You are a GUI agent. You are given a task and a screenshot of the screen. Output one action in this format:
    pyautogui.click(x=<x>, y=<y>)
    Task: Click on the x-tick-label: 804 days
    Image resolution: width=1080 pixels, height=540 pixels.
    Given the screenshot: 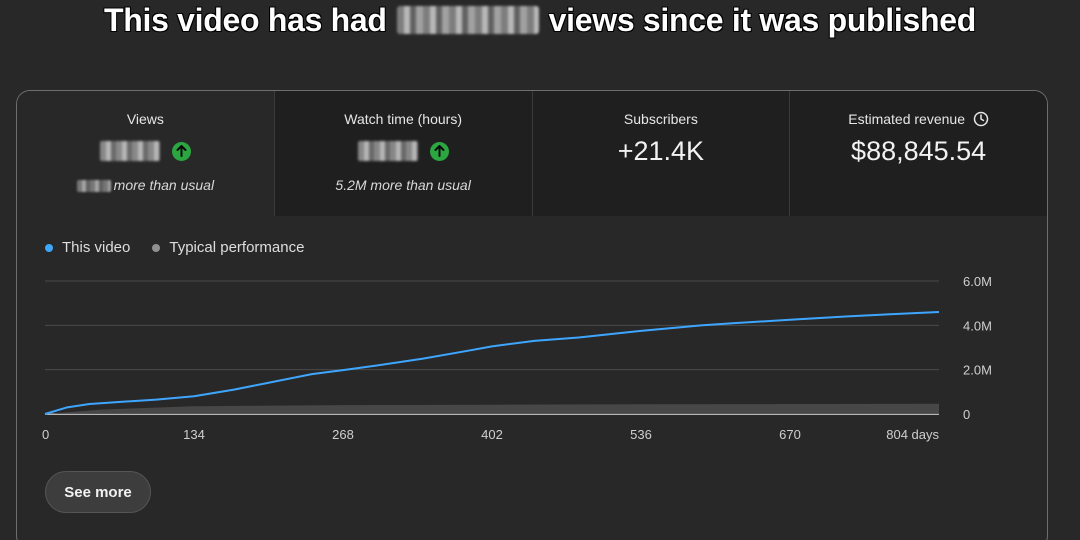 What is the action you would take?
    pyautogui.click(x=912, y=434)
    